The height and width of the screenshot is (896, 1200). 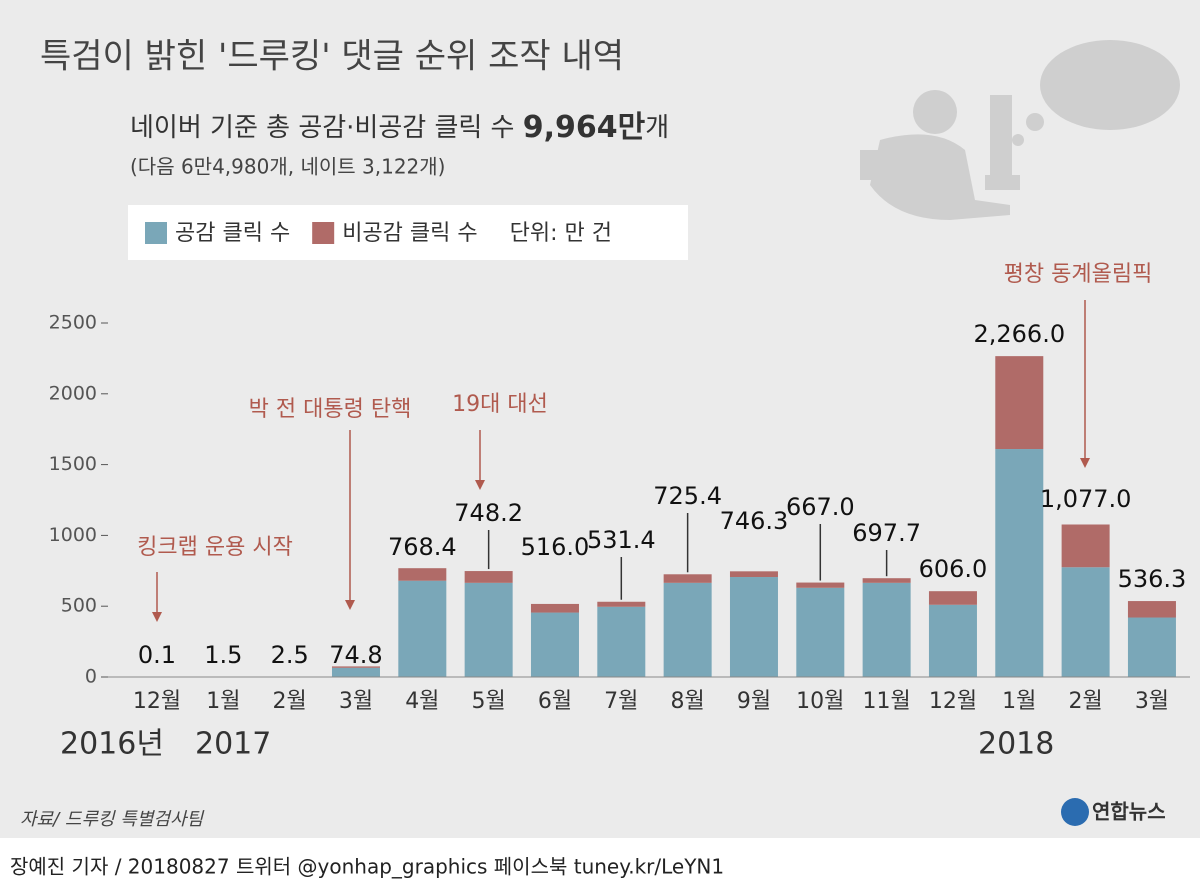 What do you see at coordinates (1075, 812) in the screenshot?
I see `logo-icon` at bounding box center [1075, 812].